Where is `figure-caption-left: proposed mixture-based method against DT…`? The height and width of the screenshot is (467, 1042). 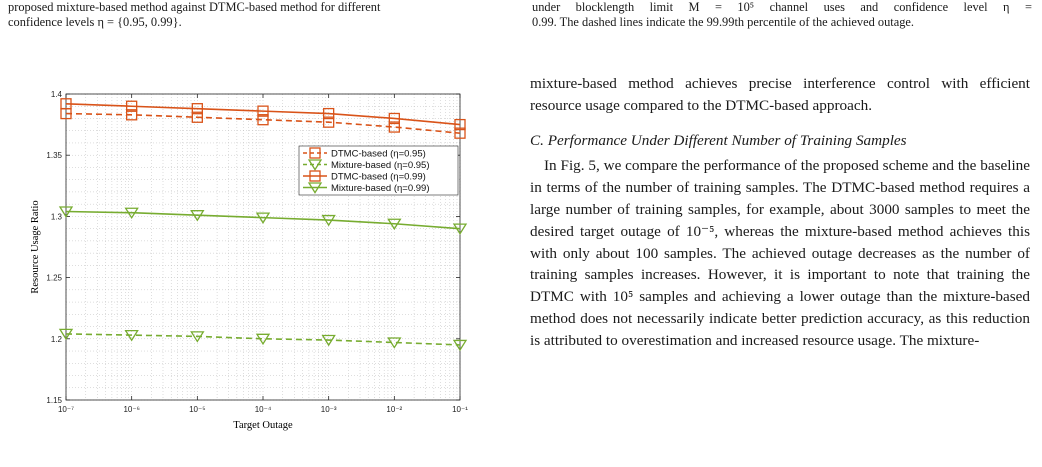 figure-caption-left: proposed mixture-based method against DT… is located at coordinates (258, 15).